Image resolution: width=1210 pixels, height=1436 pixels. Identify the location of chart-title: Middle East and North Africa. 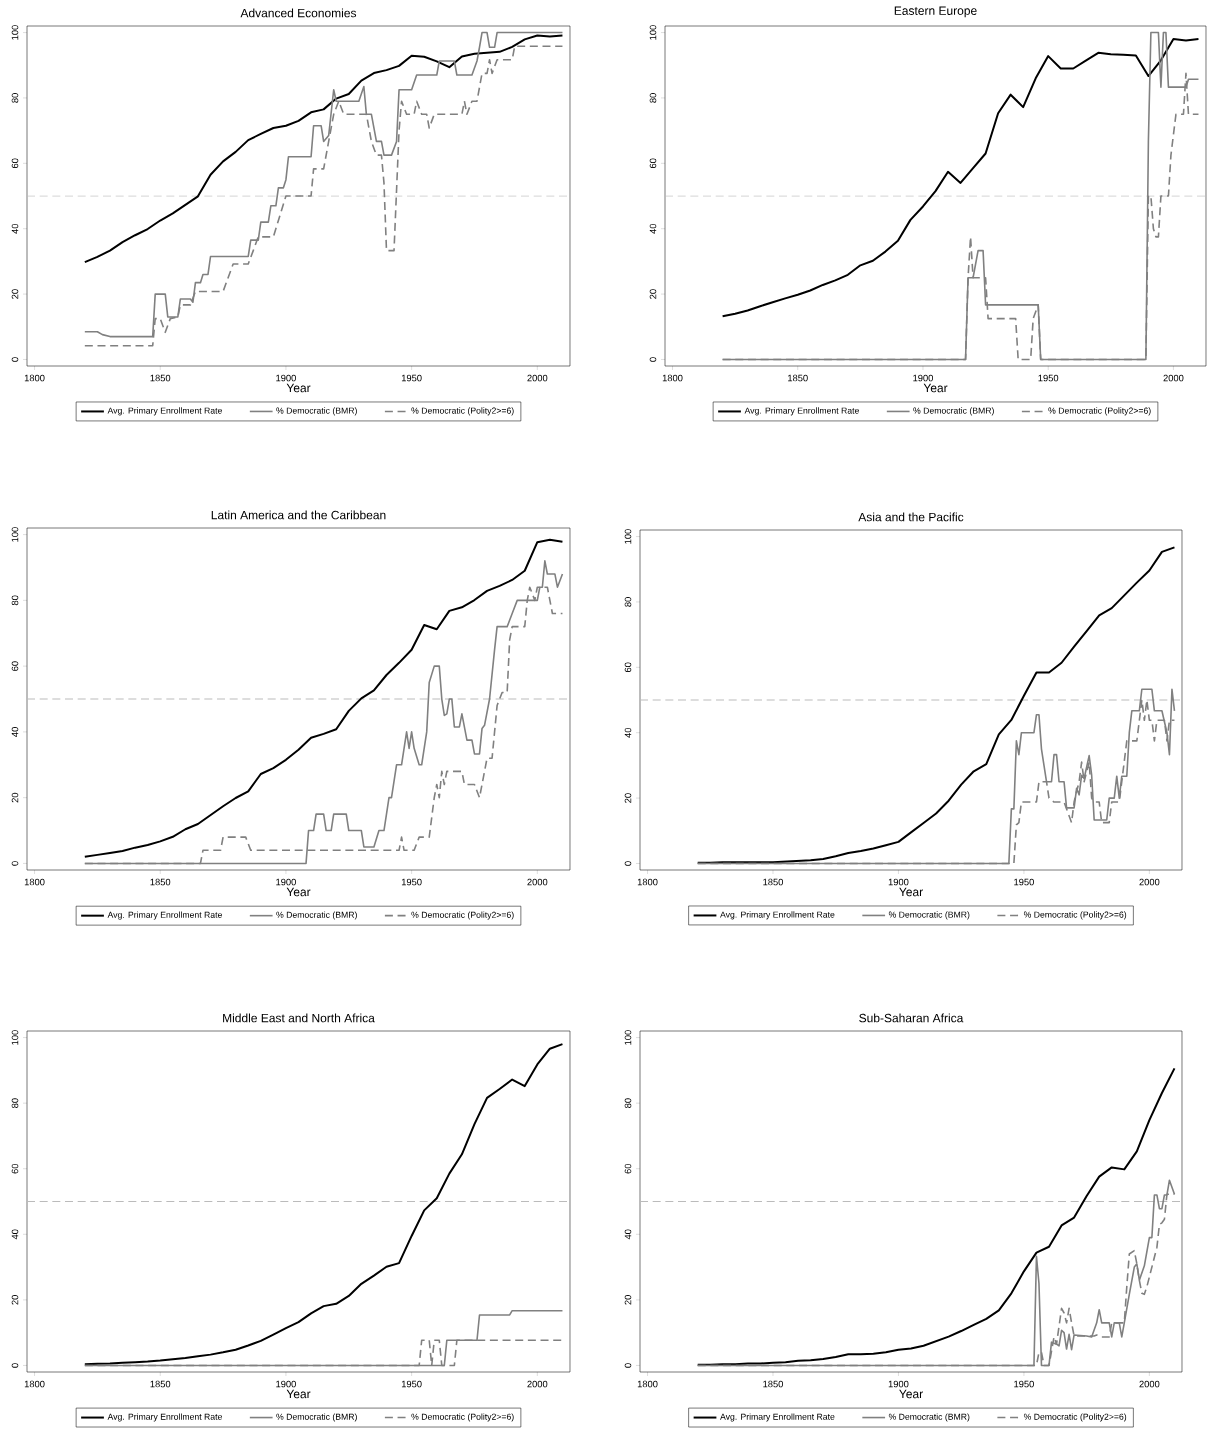
(299, 1018).